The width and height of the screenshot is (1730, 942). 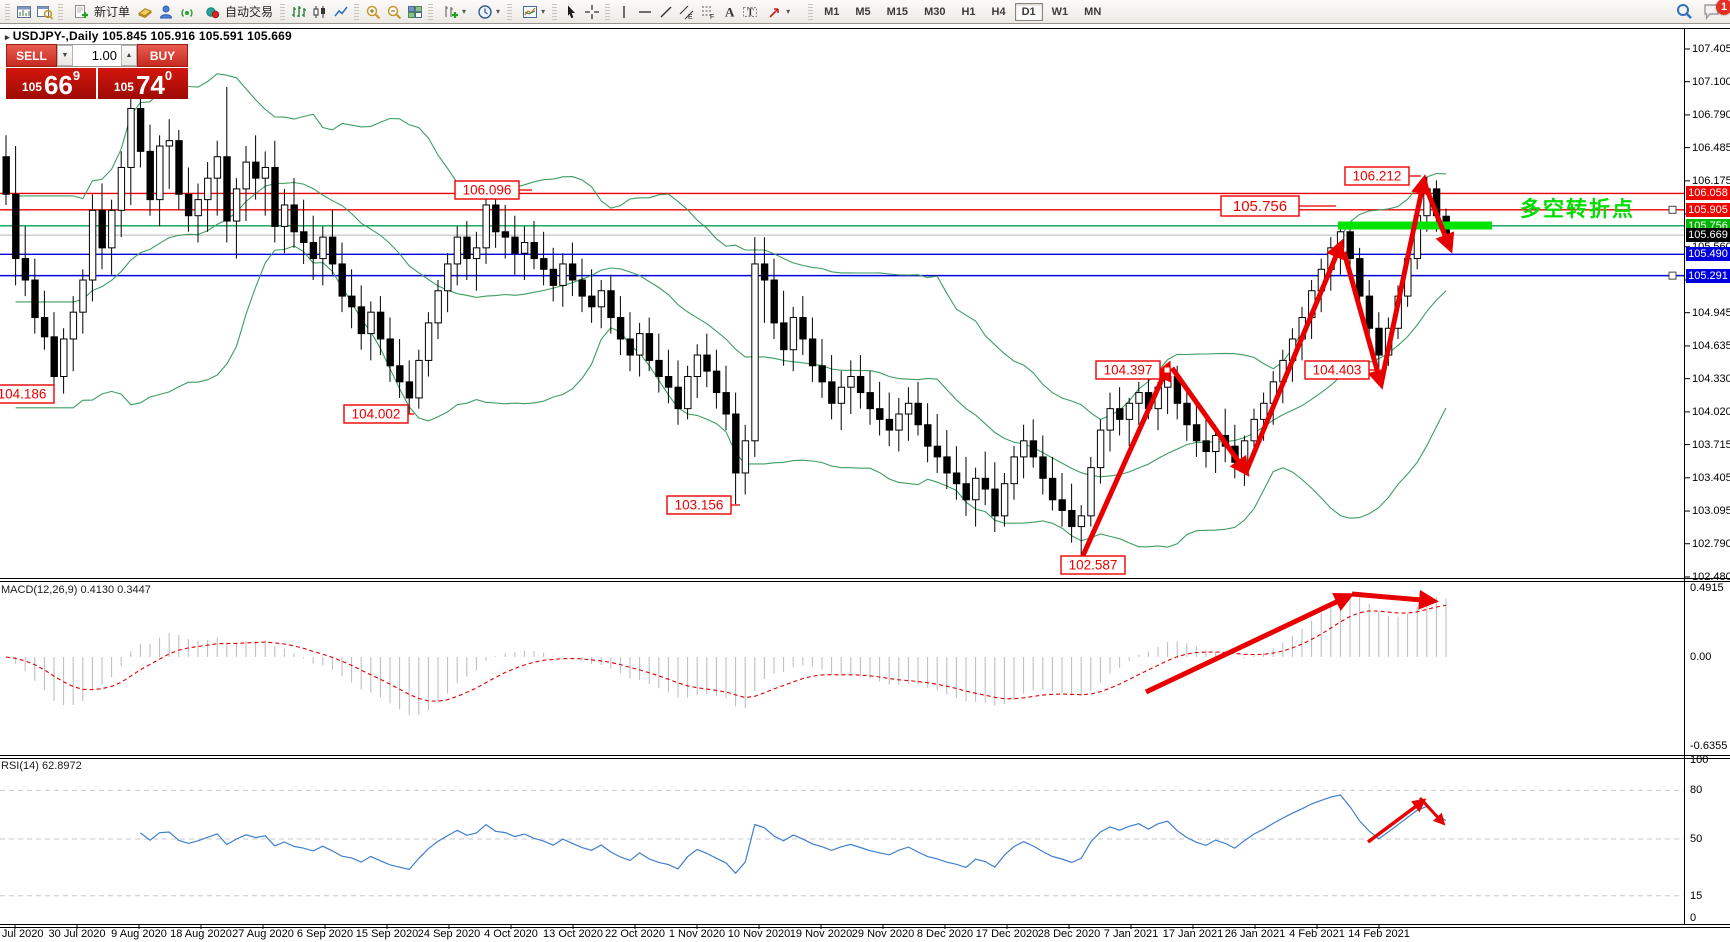 I want to click on tab-timeframe-h1: H1, so click(x=968, y=11).